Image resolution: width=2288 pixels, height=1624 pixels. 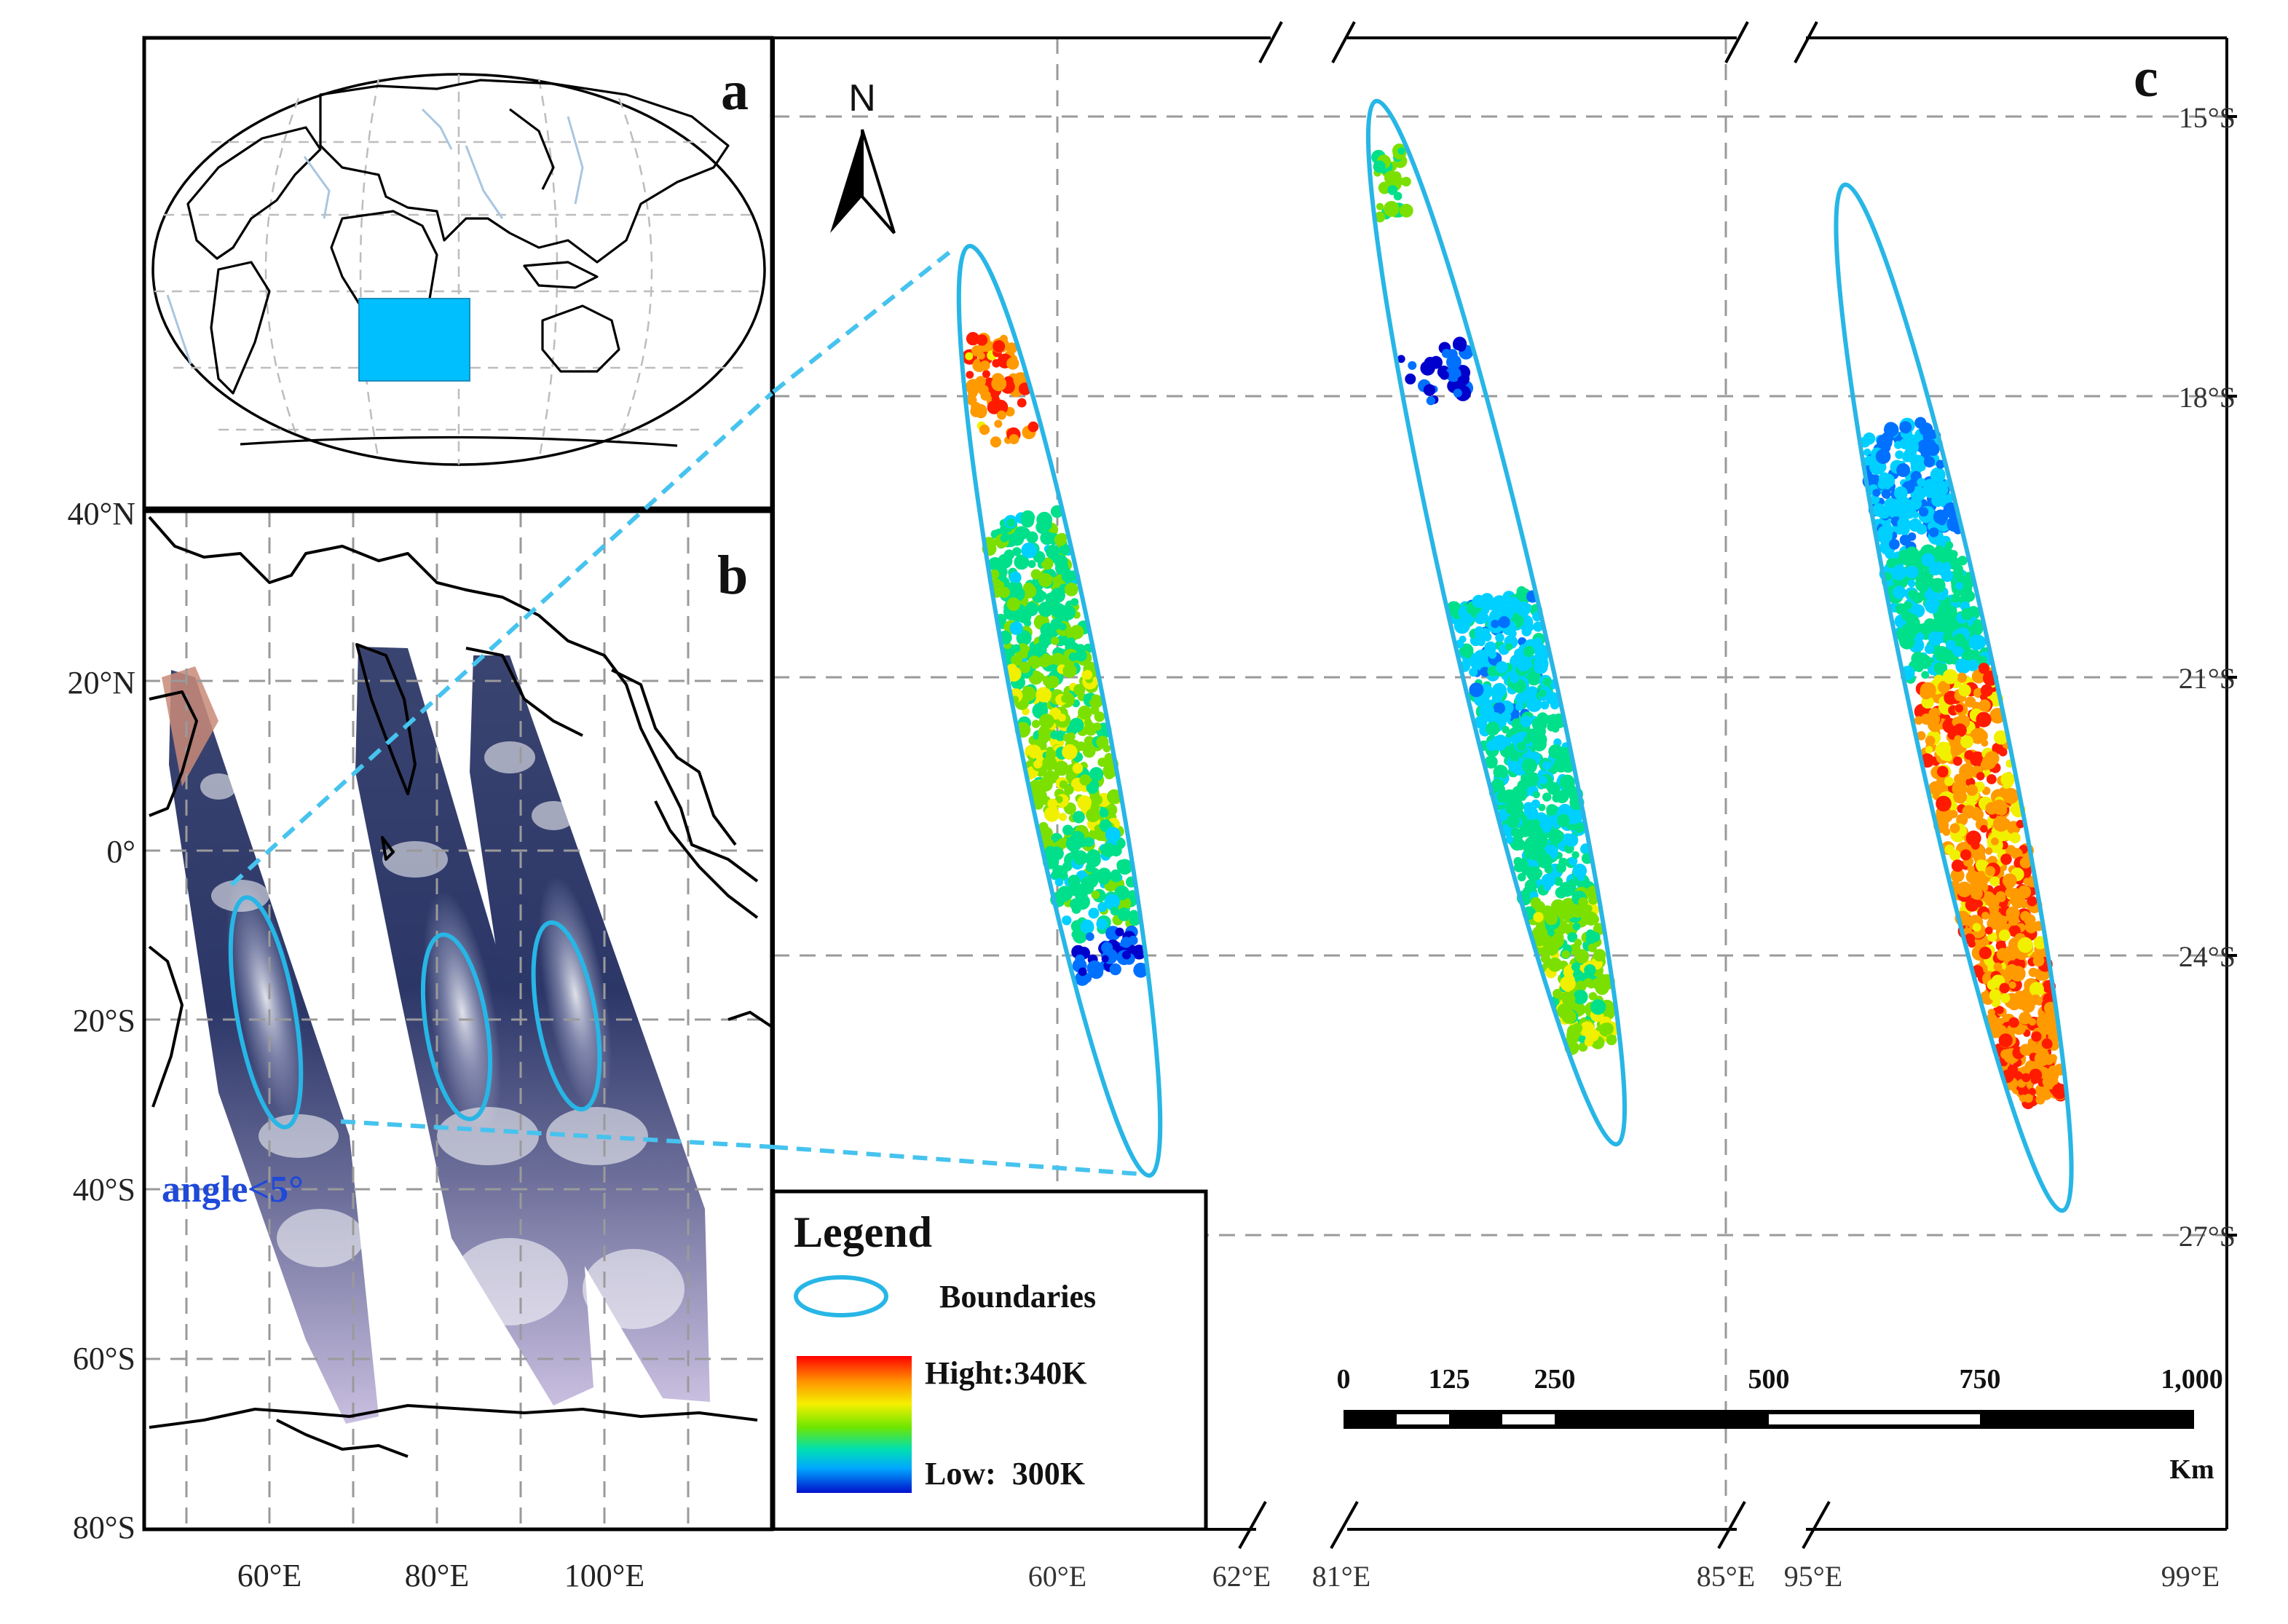 What do you see at coordinates (566, 1016) in the screenshot?
I see `boundary-ellipse-b3` at bounding box center [566, 1016].